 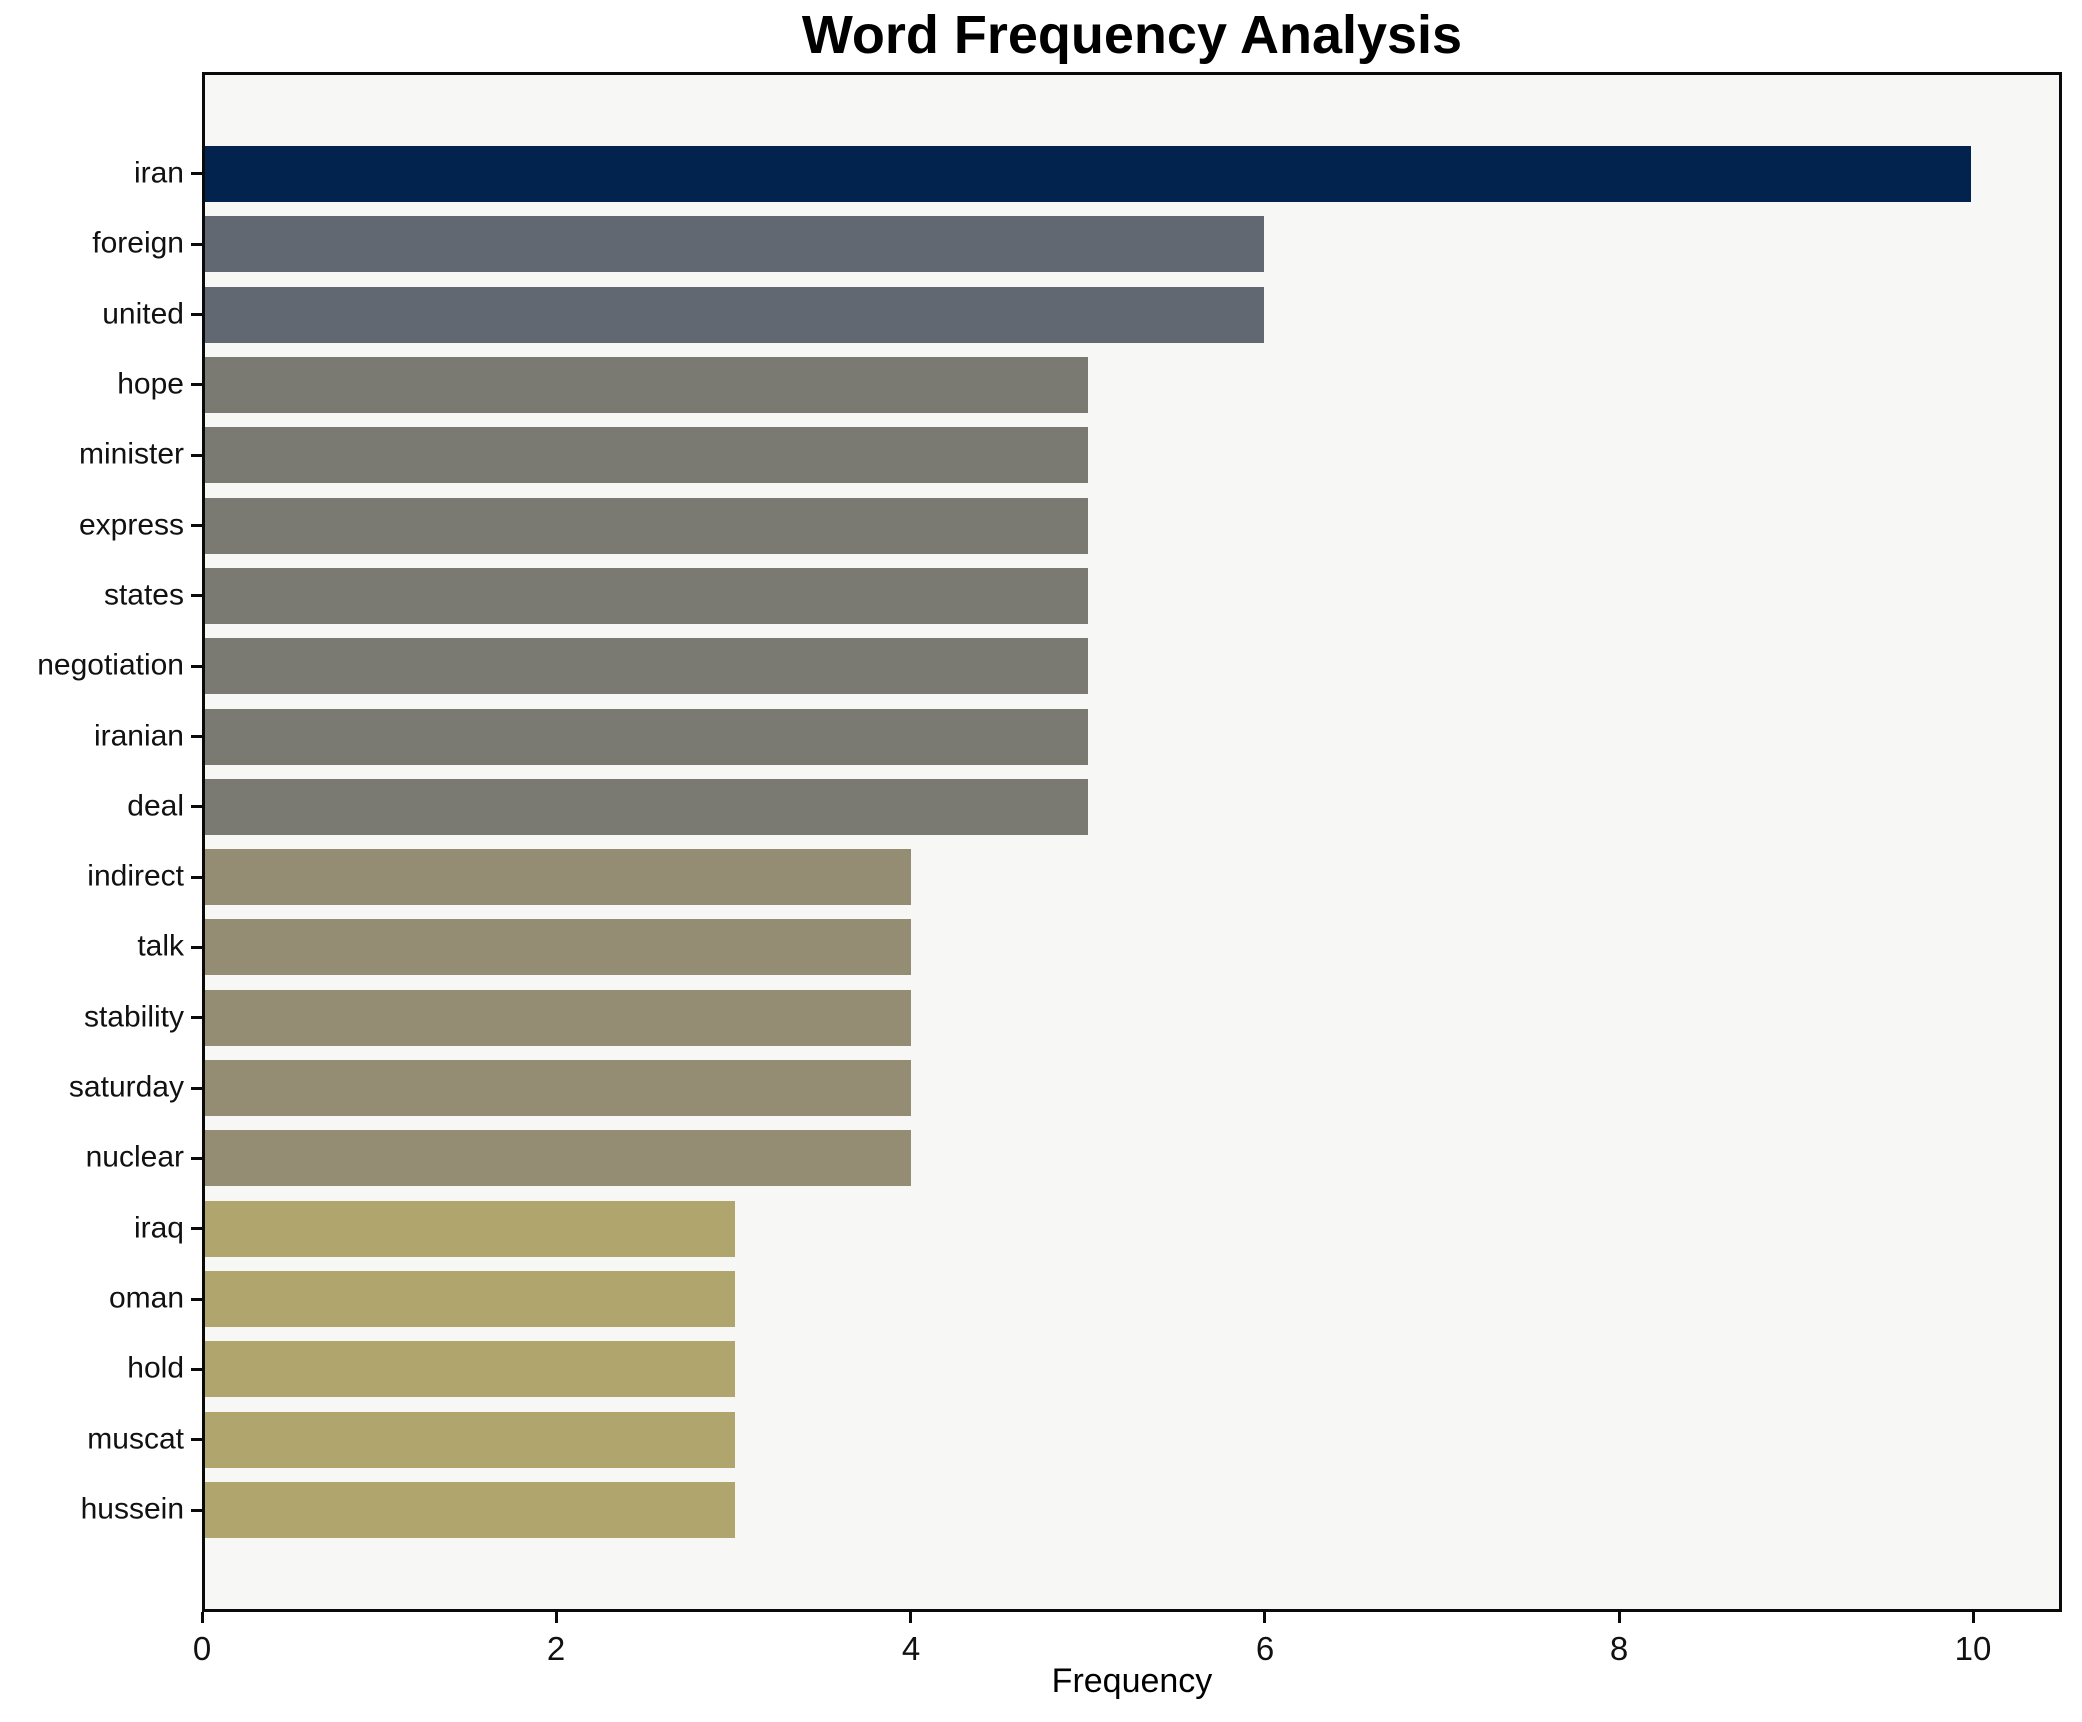 What do you see at coordinates (160, 946) in the screenshot?
I see `y-tick-label: talk` at bounding box center [160, 946].